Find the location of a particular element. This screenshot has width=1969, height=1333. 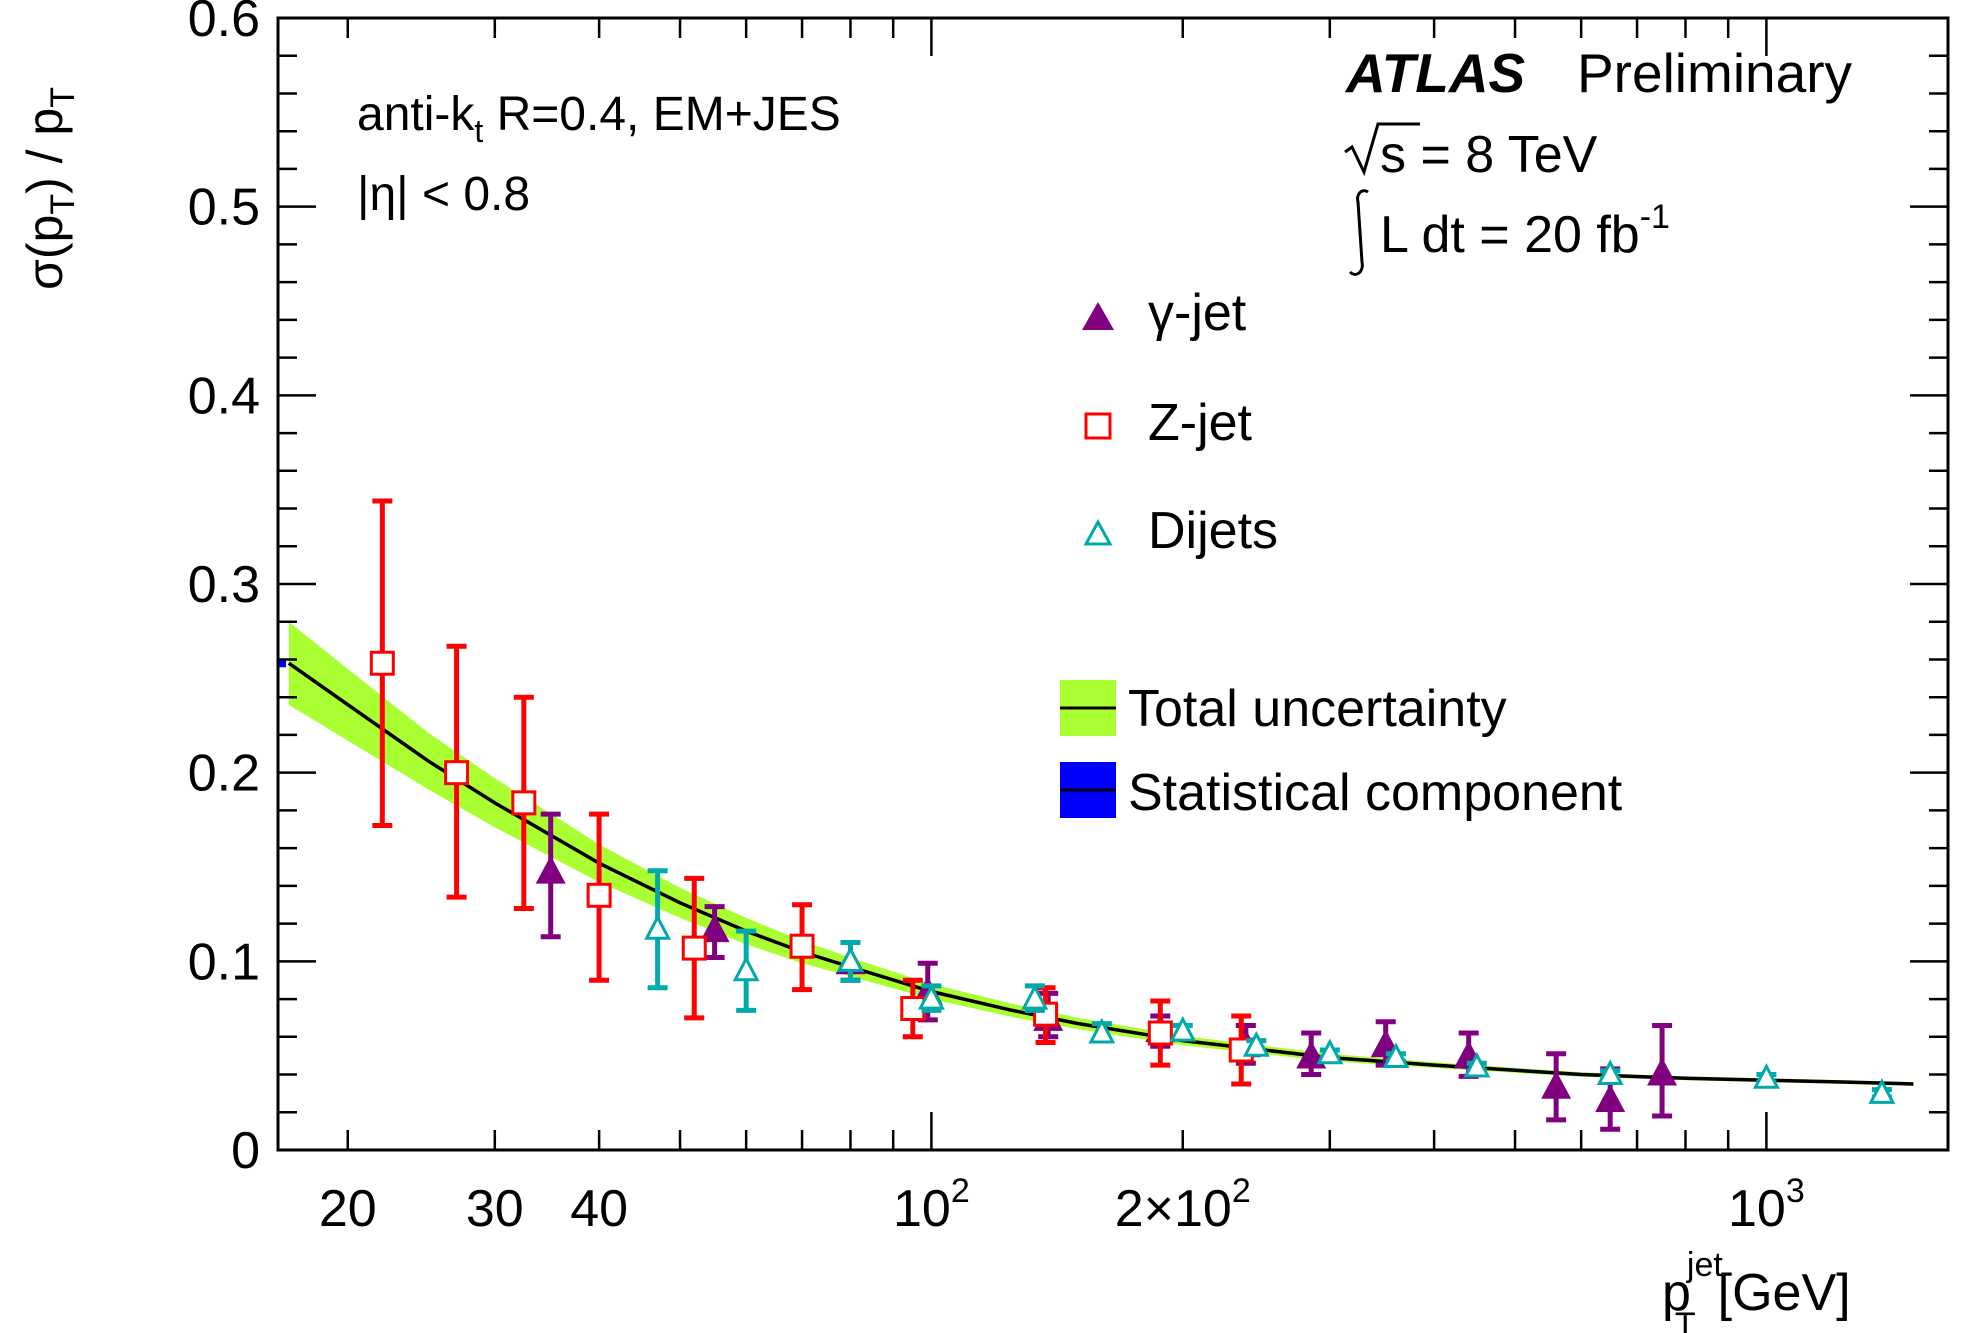

y-tick-label: 0 is located at coordinates (245, 1151).